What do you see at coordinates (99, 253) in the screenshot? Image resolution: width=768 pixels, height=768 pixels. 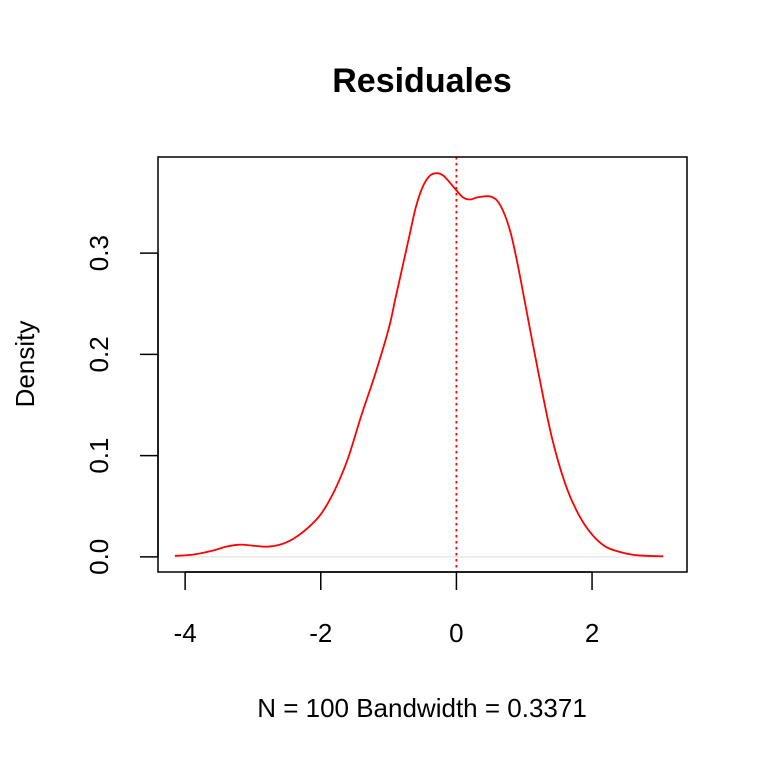 I see `y-tick-label: 0.3` at bounding box center [99, 253].